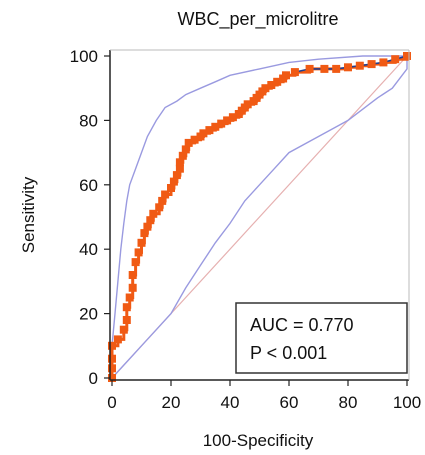 This screenshot has width=425, height=455. What do you see at coordinates (258, 440) in the screenshot?
I see `x-axis-title: 100-Specificity` at bounding box center [258, 440].